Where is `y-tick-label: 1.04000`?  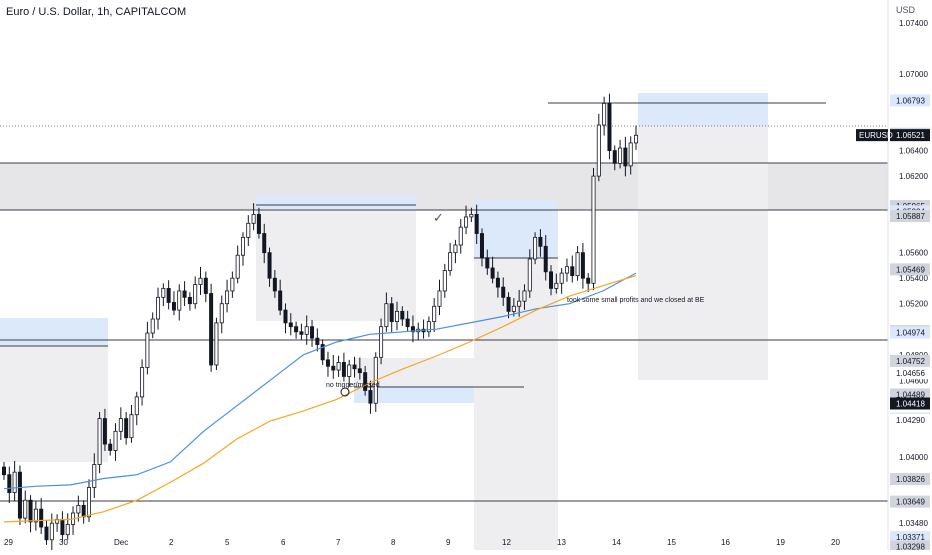
y-tick-label: 1.04000 is located at coordinates (913, 457).